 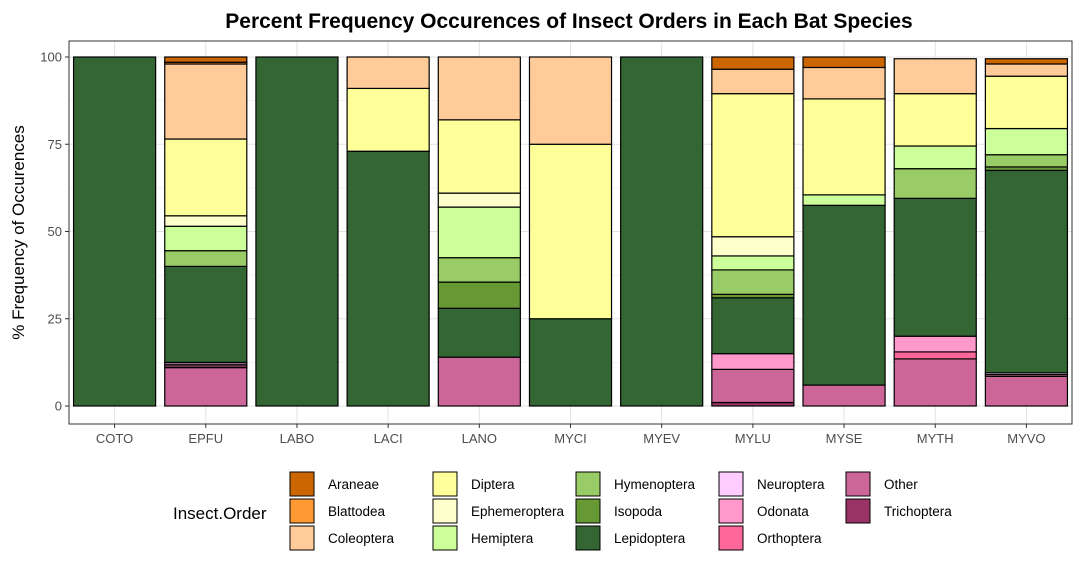 I want to click on bar-myth-lepidoptera, so click(x=935, y=267).